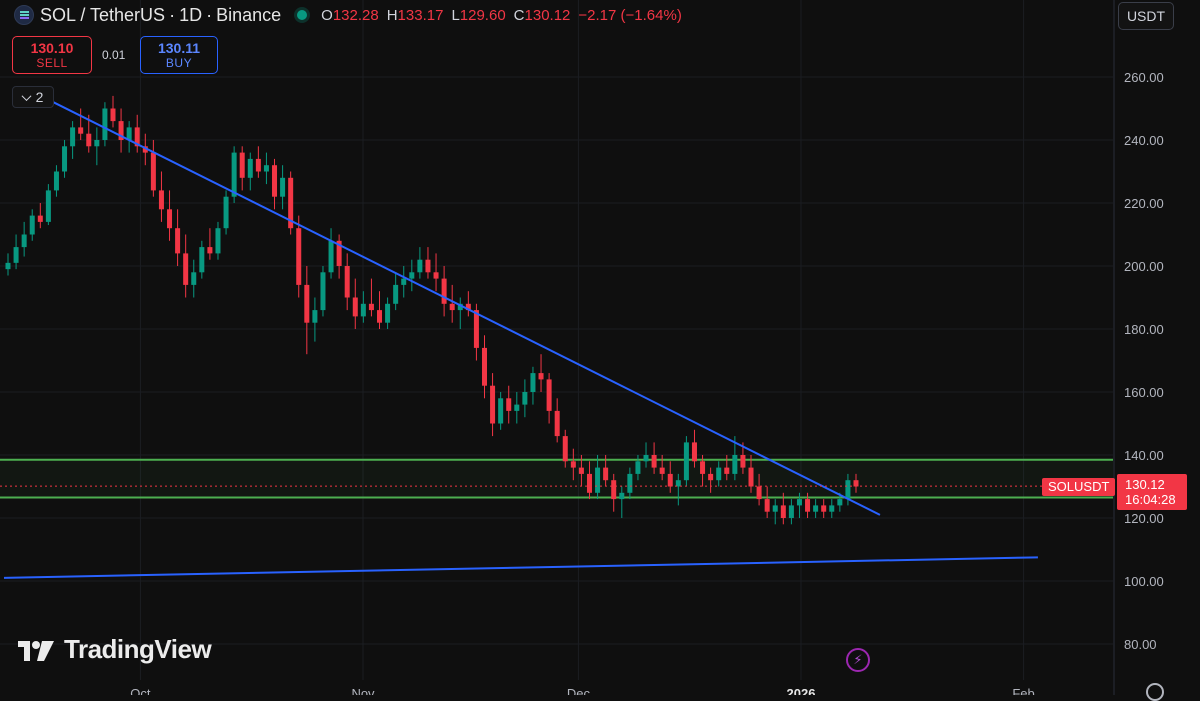 Image resolution: width=1200 pixels, height=701 pixels. Describe the element at coordinates (24, 15) in the screenshot. I see `solana-logo-icon` at that location.